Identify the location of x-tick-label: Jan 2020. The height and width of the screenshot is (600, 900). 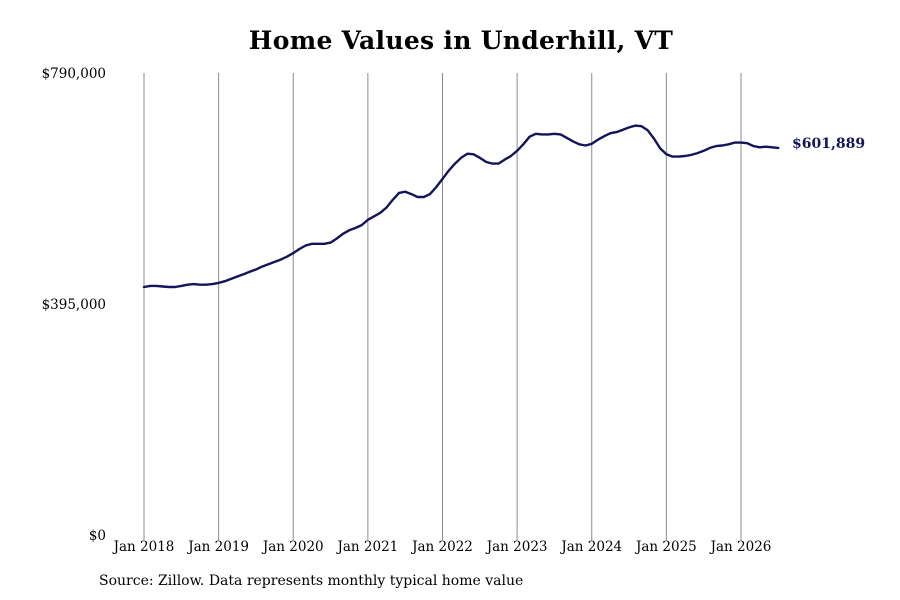
(292, 547).